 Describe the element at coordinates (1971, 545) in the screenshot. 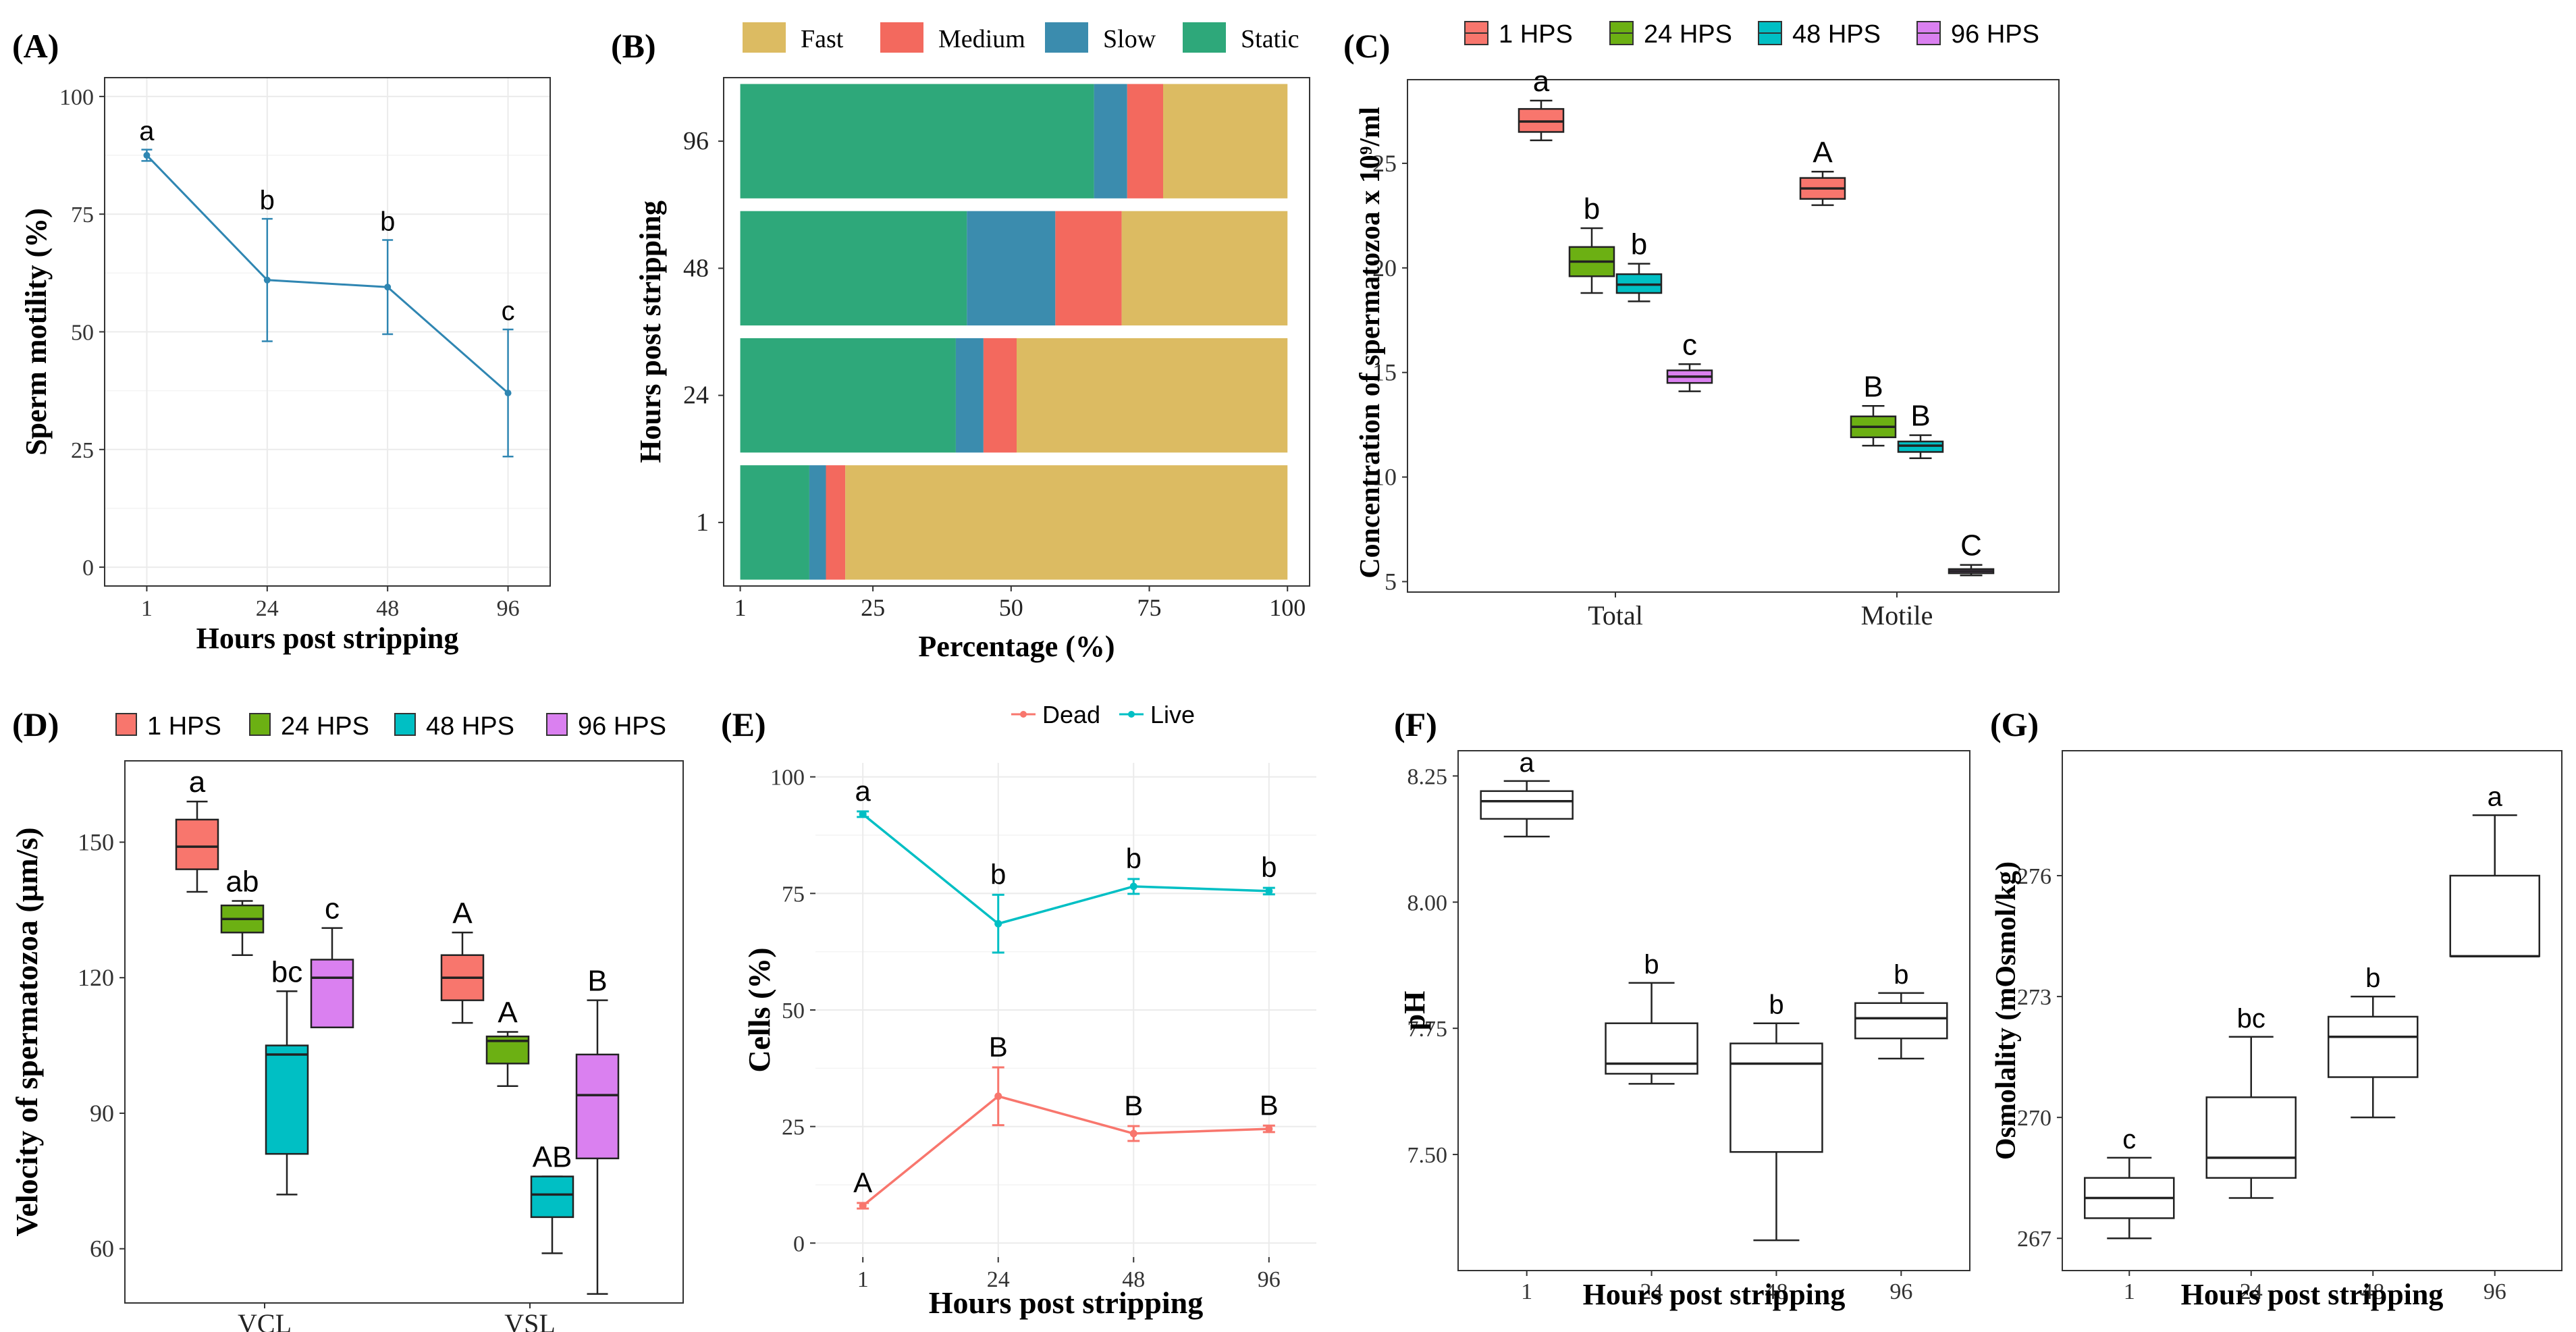

I see `significance-letter: C` at that location.